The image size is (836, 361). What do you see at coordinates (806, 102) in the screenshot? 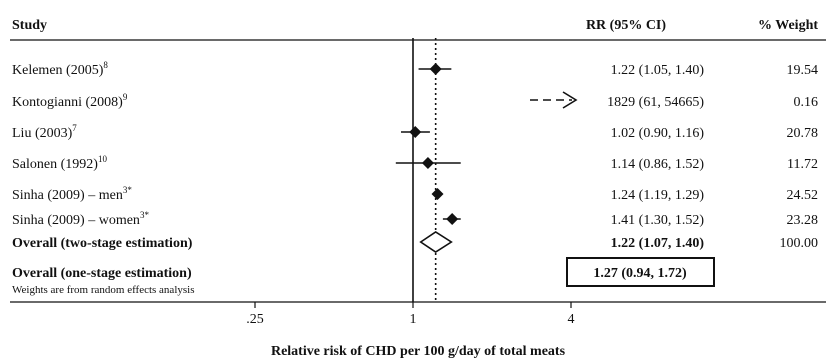
I see `weight-value: 0.16` at bounding box center [806, 102].